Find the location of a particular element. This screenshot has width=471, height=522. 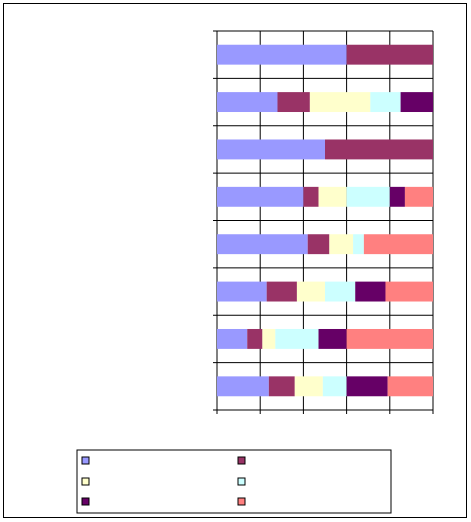

bar-cat6-series1 is located at coordinates (242, 291).